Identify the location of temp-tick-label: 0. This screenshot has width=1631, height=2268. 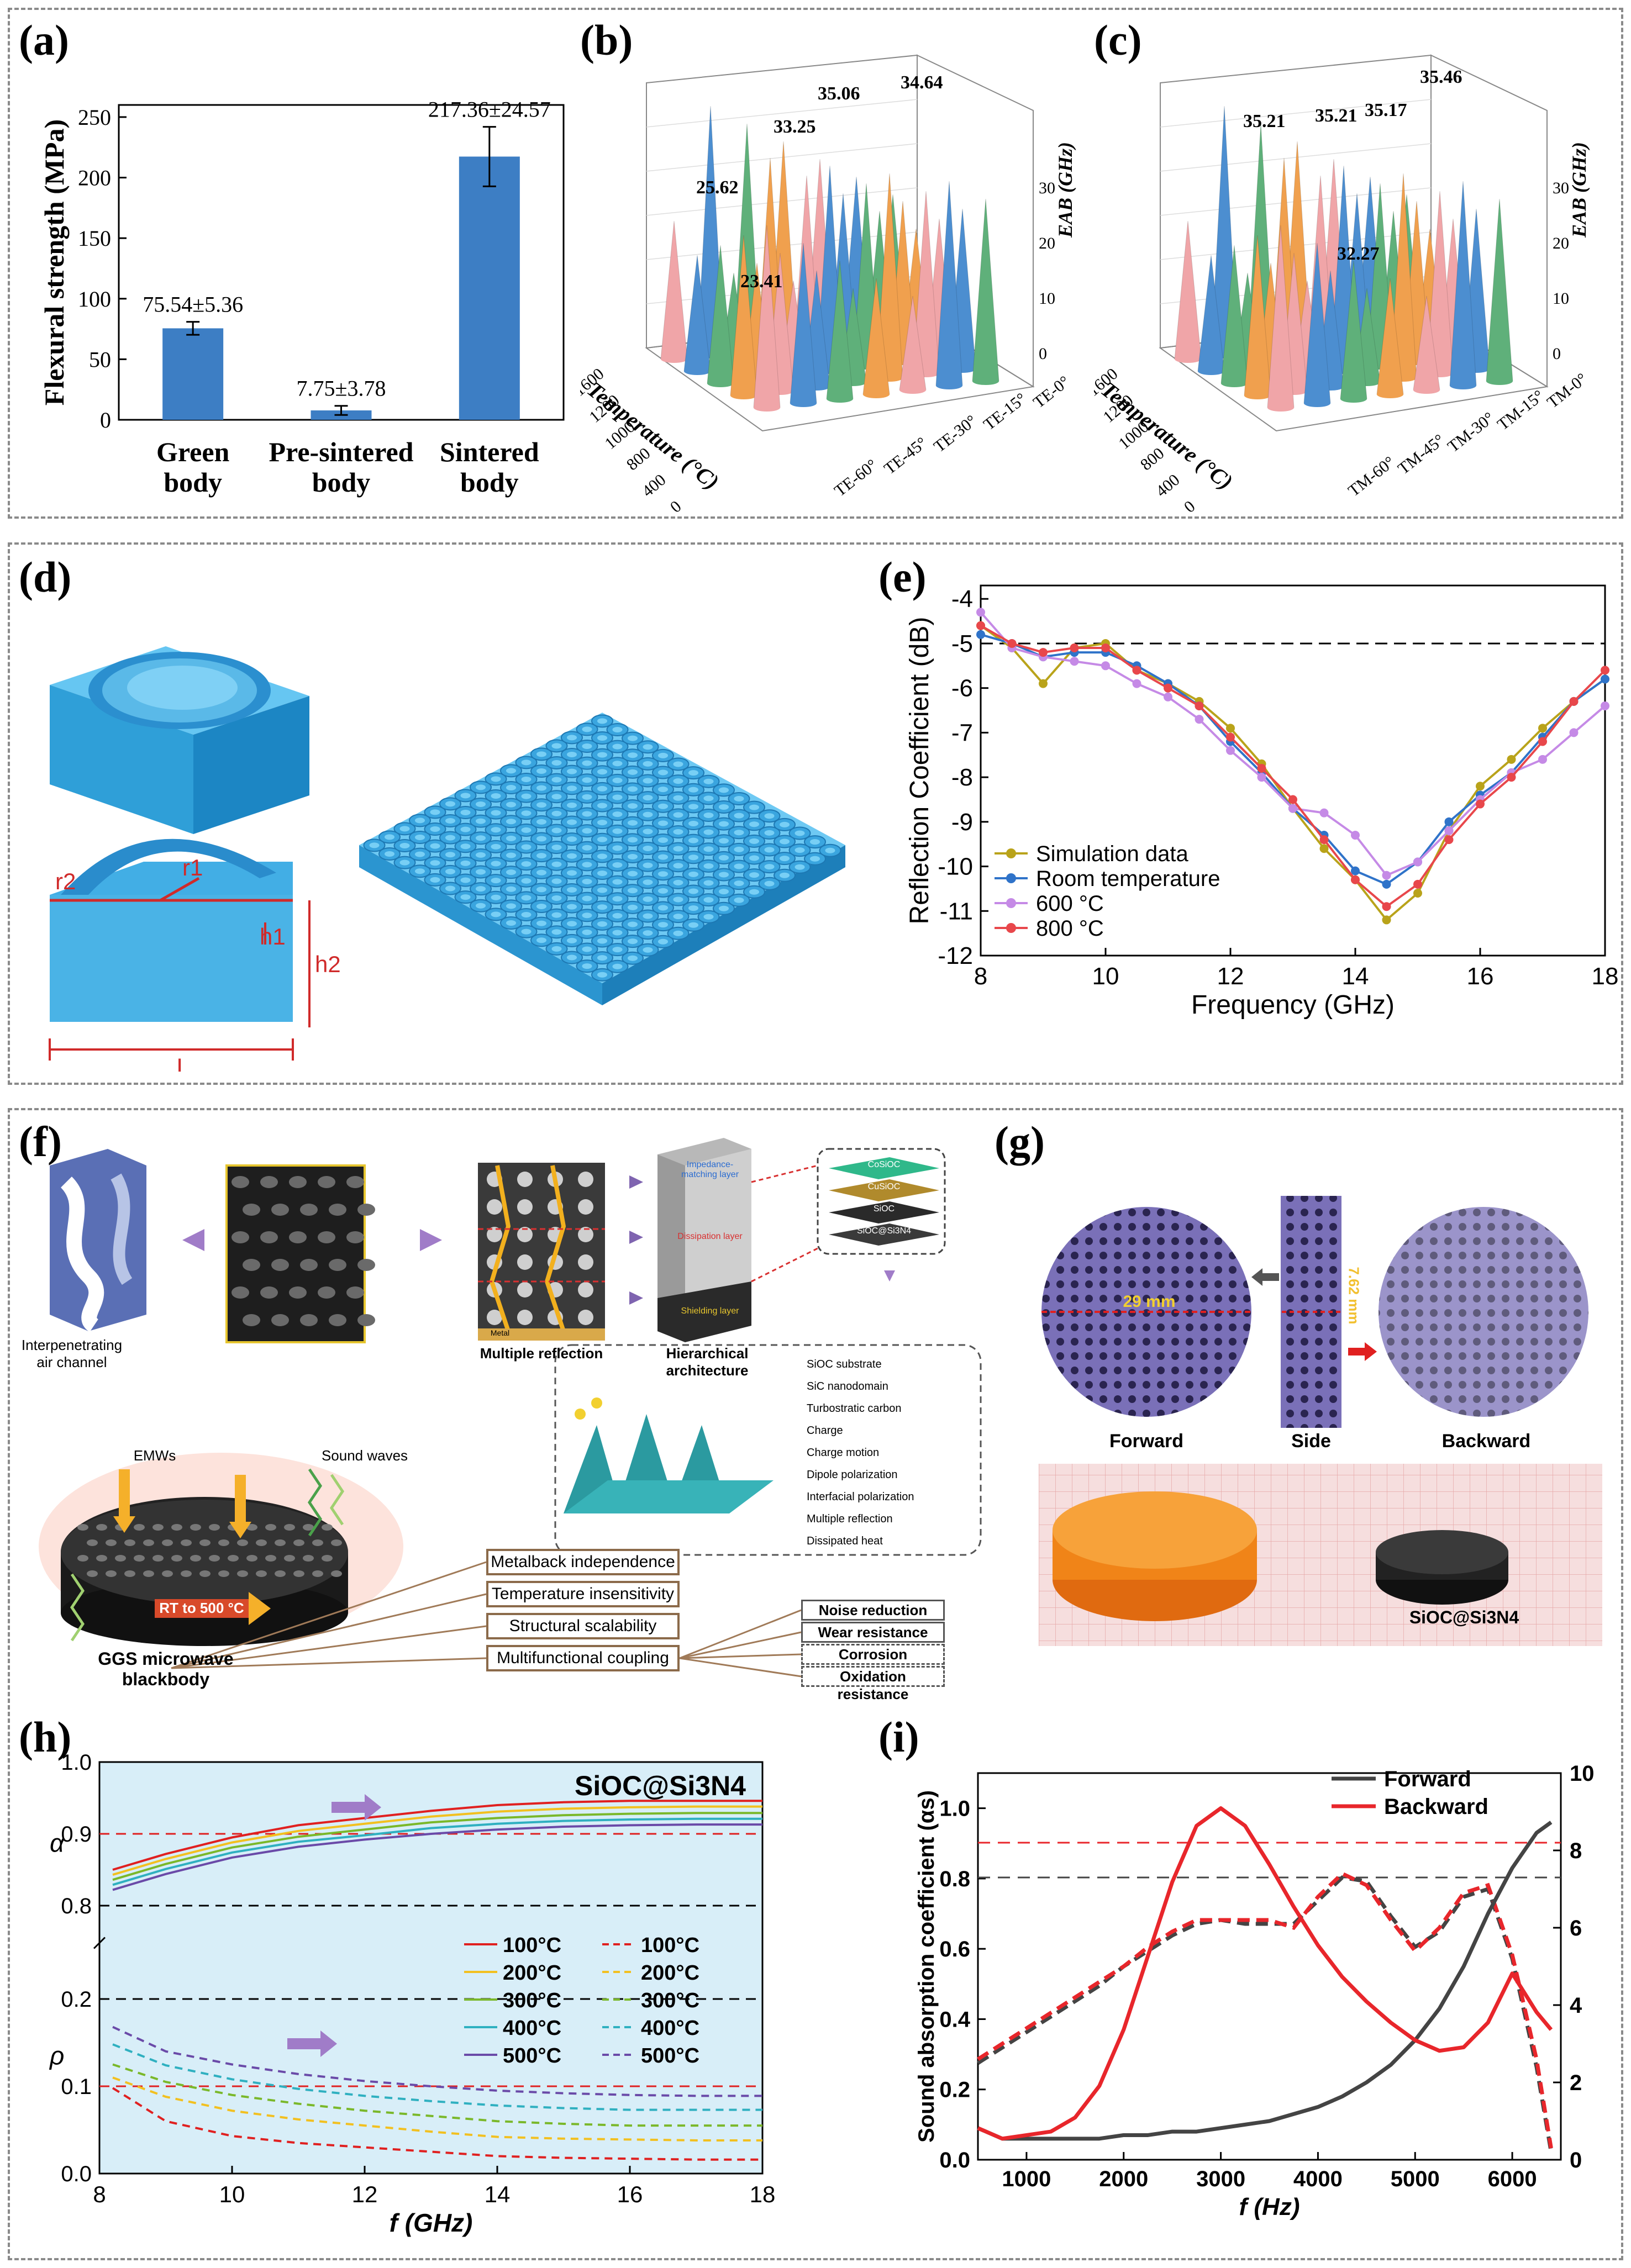
(676, 505).